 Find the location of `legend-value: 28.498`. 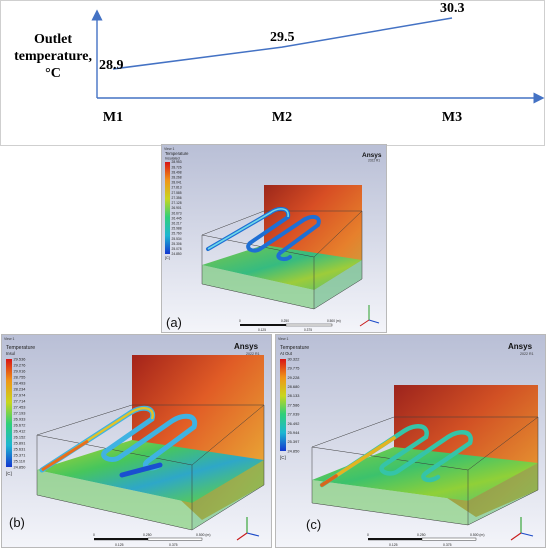

legend-value: 28.498 is located at coordinates (177, 172).